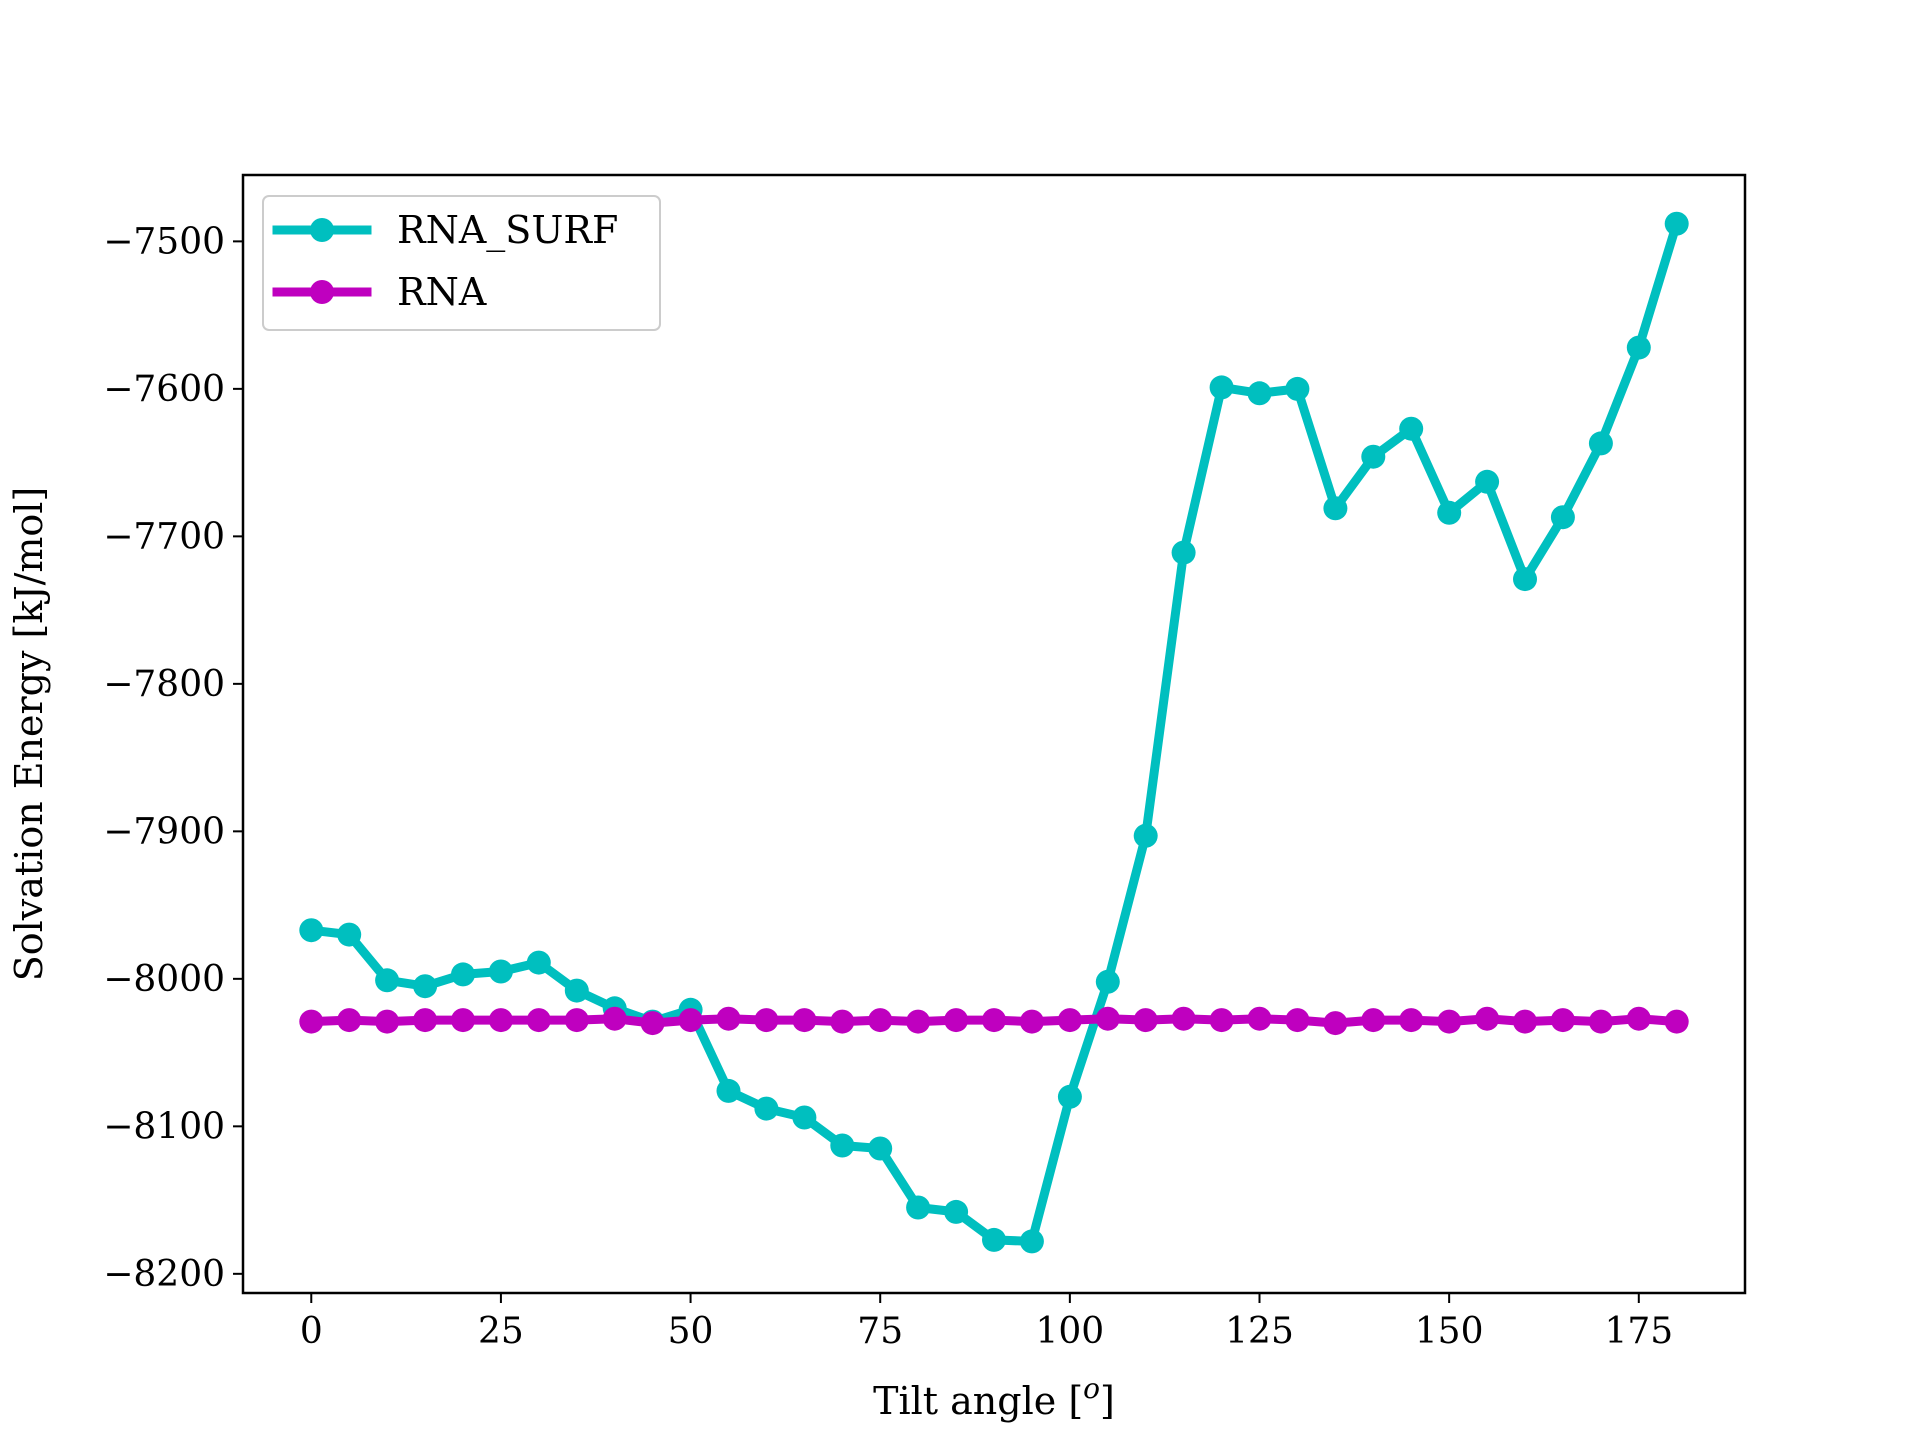 The image size is (1920, 1445). What do you see at coordinates (164, 1274) in the screenshot?
I see `y-tick-label: −8200` at bounding box center [164, 1274].